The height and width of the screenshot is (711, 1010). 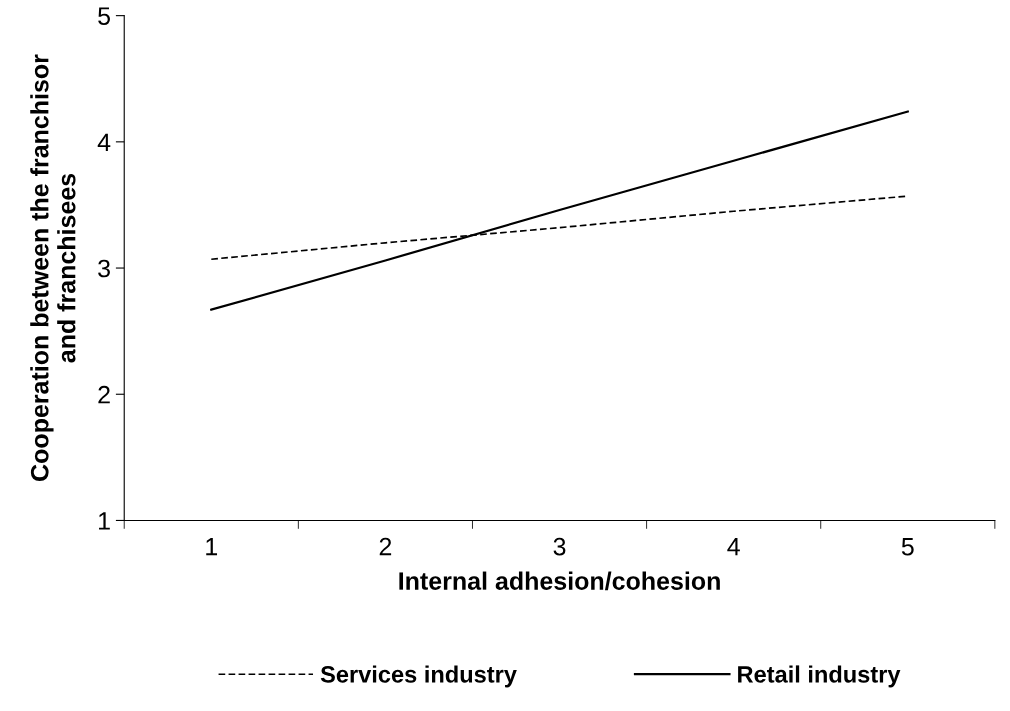 What do you see at coordinates (212, 547) in the screenshot?
I see `x-tick-label: 1` at bounding box center [212, 547].